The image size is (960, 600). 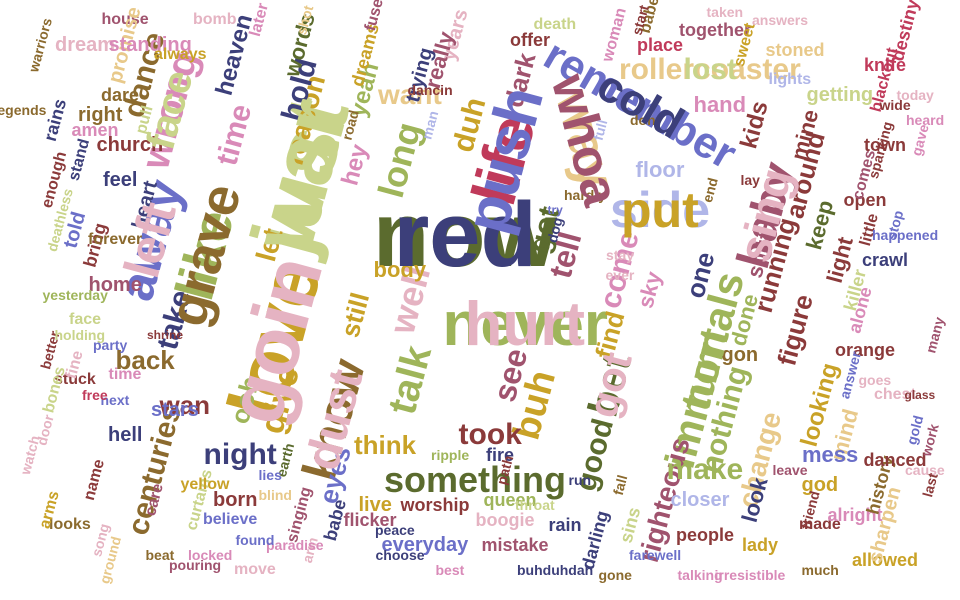 What do you see at coordinates (150, 45) in the screenshot?
I see `cloud-word: standing` at bounding box center [150, 45].